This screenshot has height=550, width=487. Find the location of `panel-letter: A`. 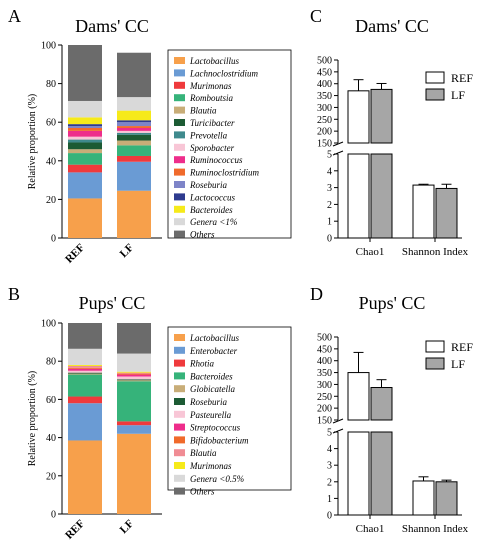

panel-letter: A is located at coordinates (14, 16).